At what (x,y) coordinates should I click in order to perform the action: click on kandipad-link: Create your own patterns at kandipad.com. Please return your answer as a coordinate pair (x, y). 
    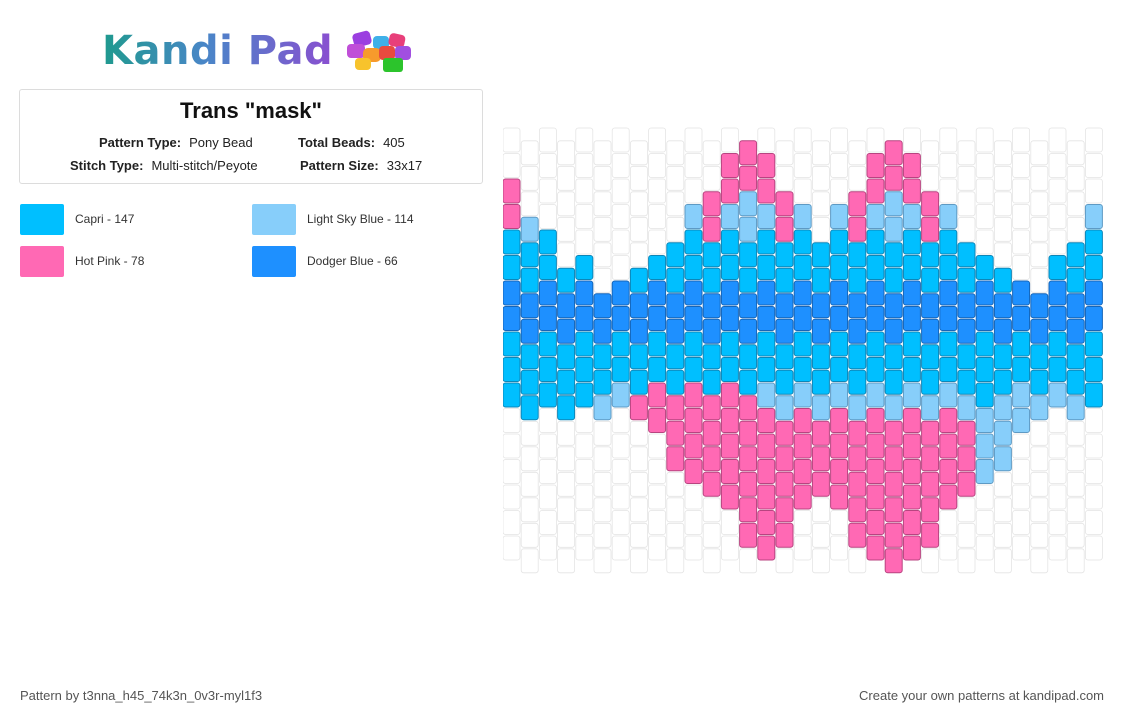
    Looking at the image, I should click on (981, 695).